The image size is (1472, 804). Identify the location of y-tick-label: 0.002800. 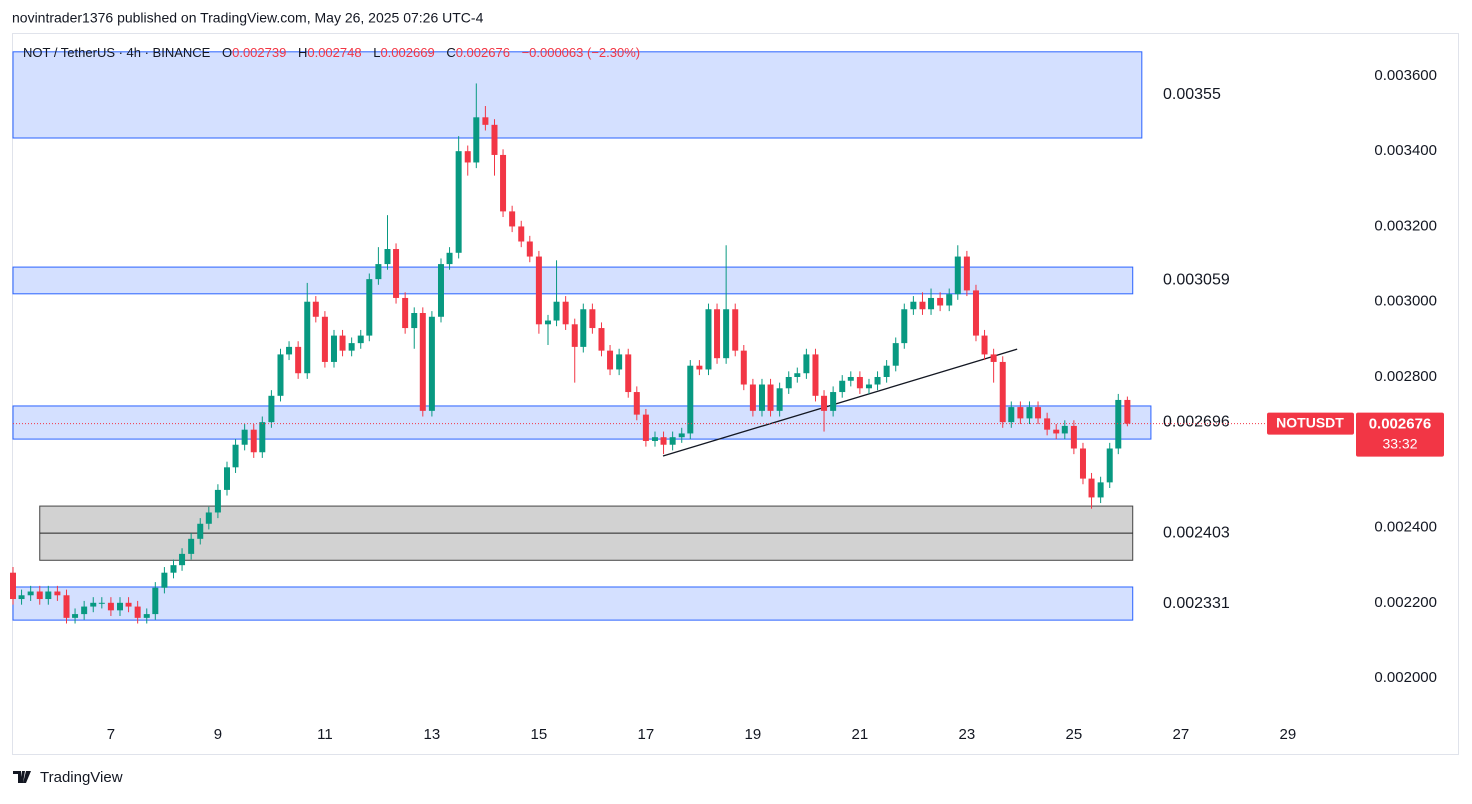
(1405, 376).